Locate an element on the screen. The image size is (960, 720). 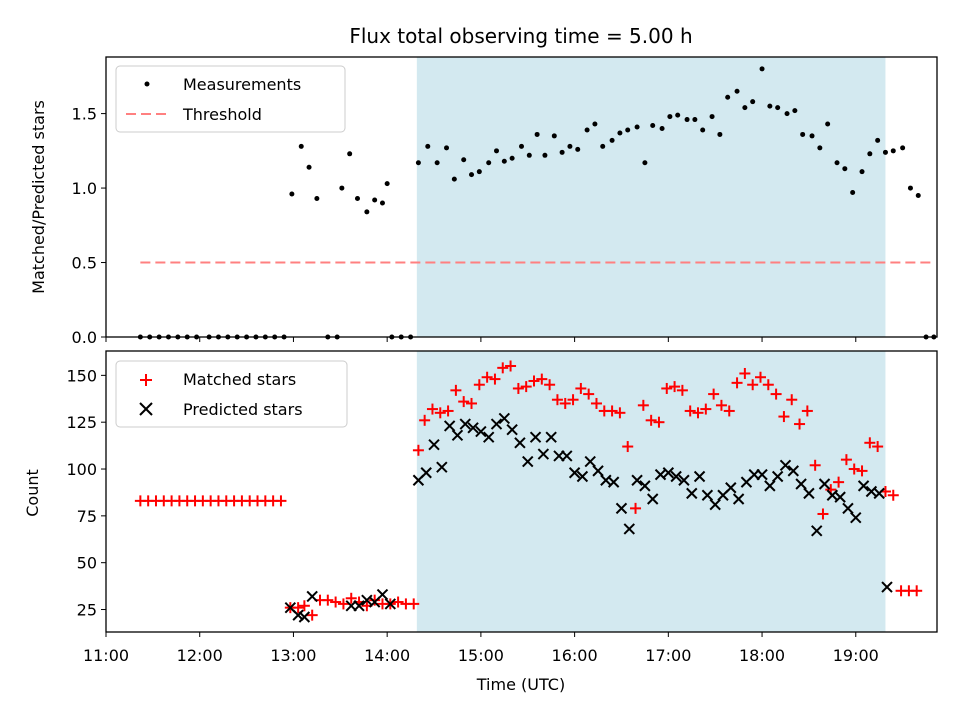
legend-predicted-label: Predicted stars is located at coordinates (243, 409).